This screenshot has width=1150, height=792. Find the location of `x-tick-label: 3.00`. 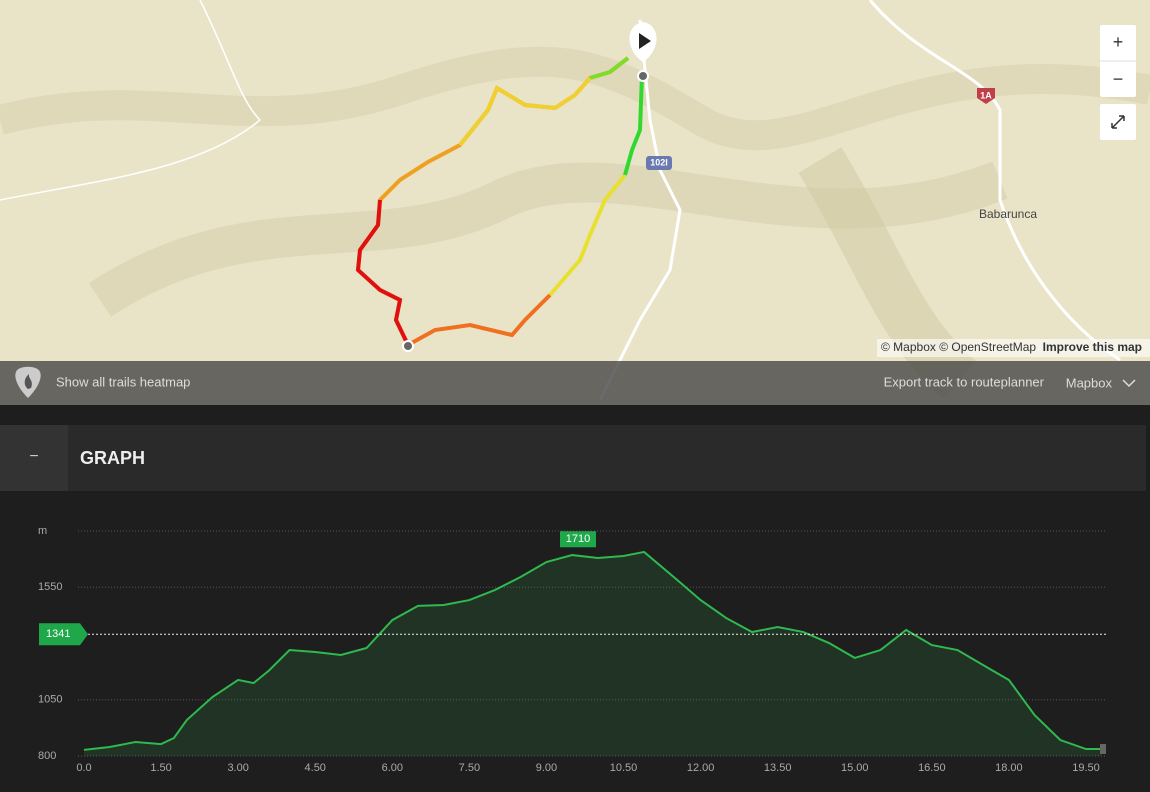

x-tick-label: 3.00 is located at coordinates (237, 768).